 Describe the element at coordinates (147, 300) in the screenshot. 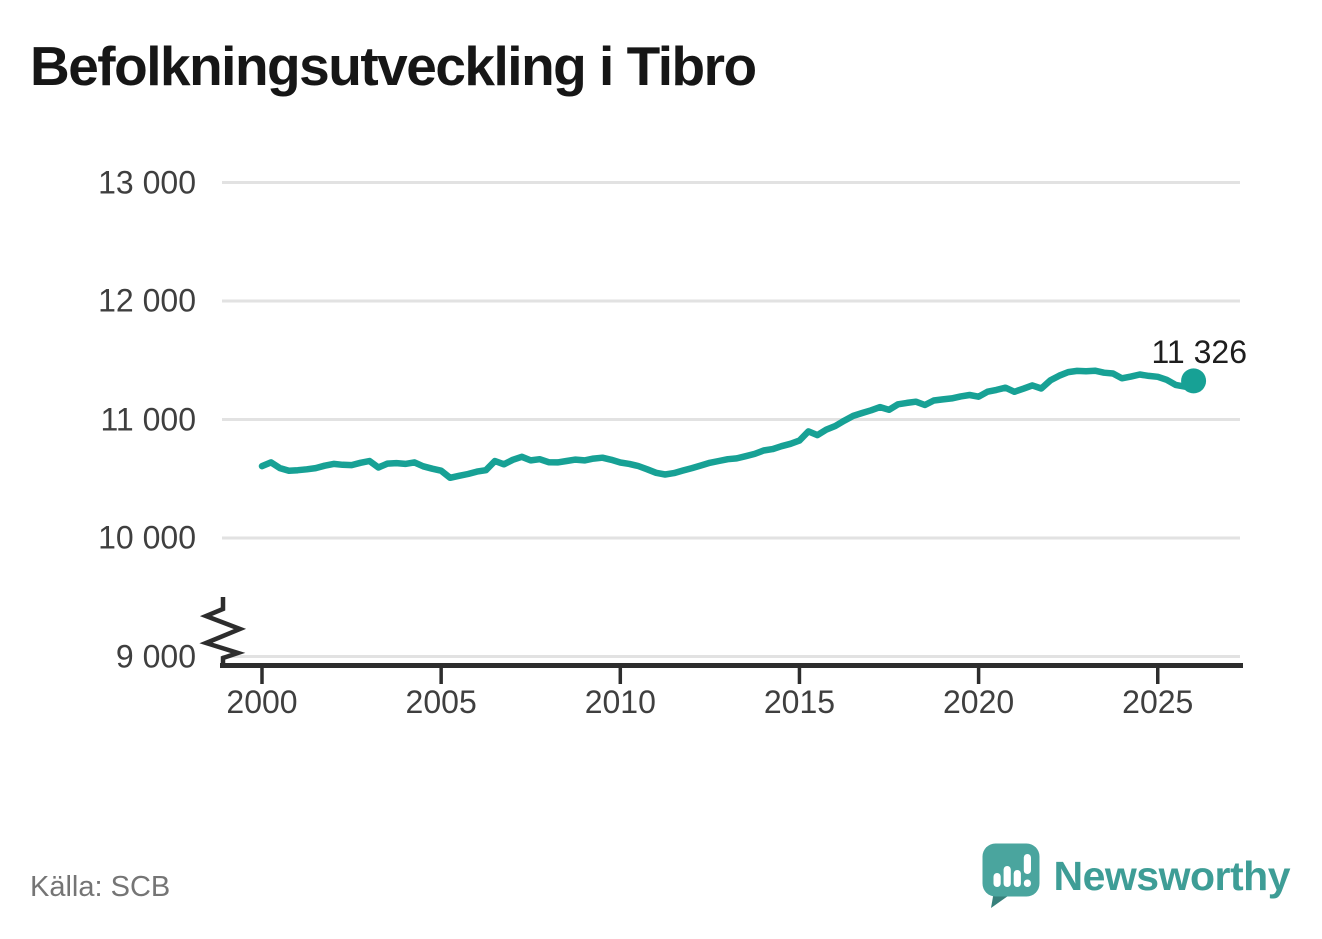

I see `y-tick-label: 12 000` at that location.